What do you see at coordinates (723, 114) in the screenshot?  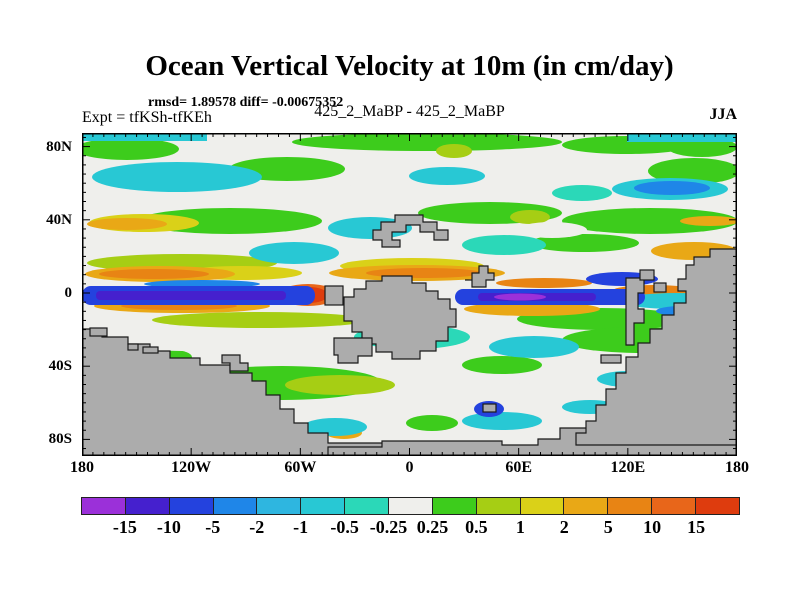 I see `season-label: JJA` at bounding box center [723, 114].